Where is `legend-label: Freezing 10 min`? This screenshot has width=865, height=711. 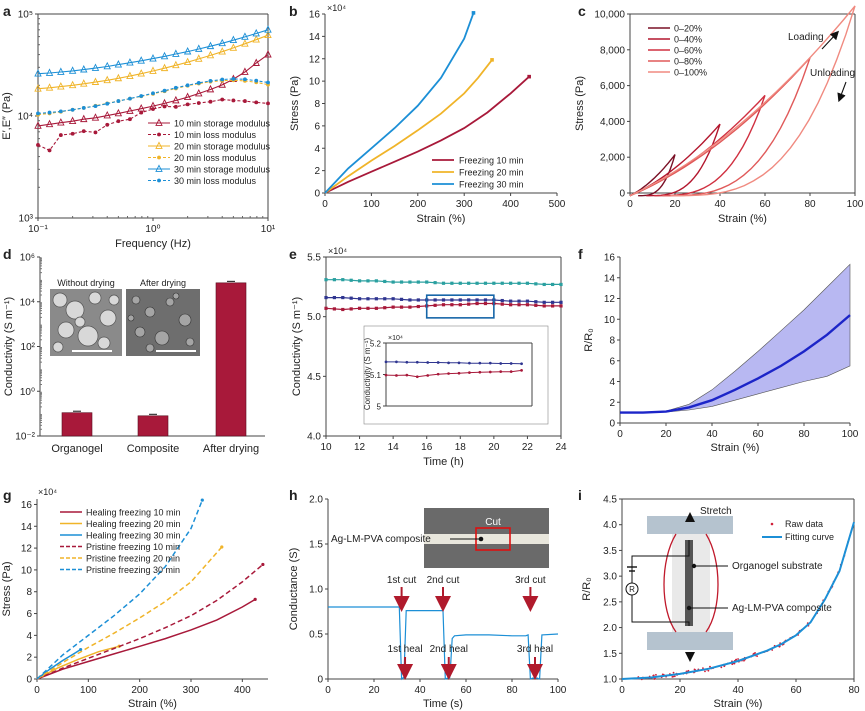
legend-label: Freezing 10 min is located at coordinates (491, 161).